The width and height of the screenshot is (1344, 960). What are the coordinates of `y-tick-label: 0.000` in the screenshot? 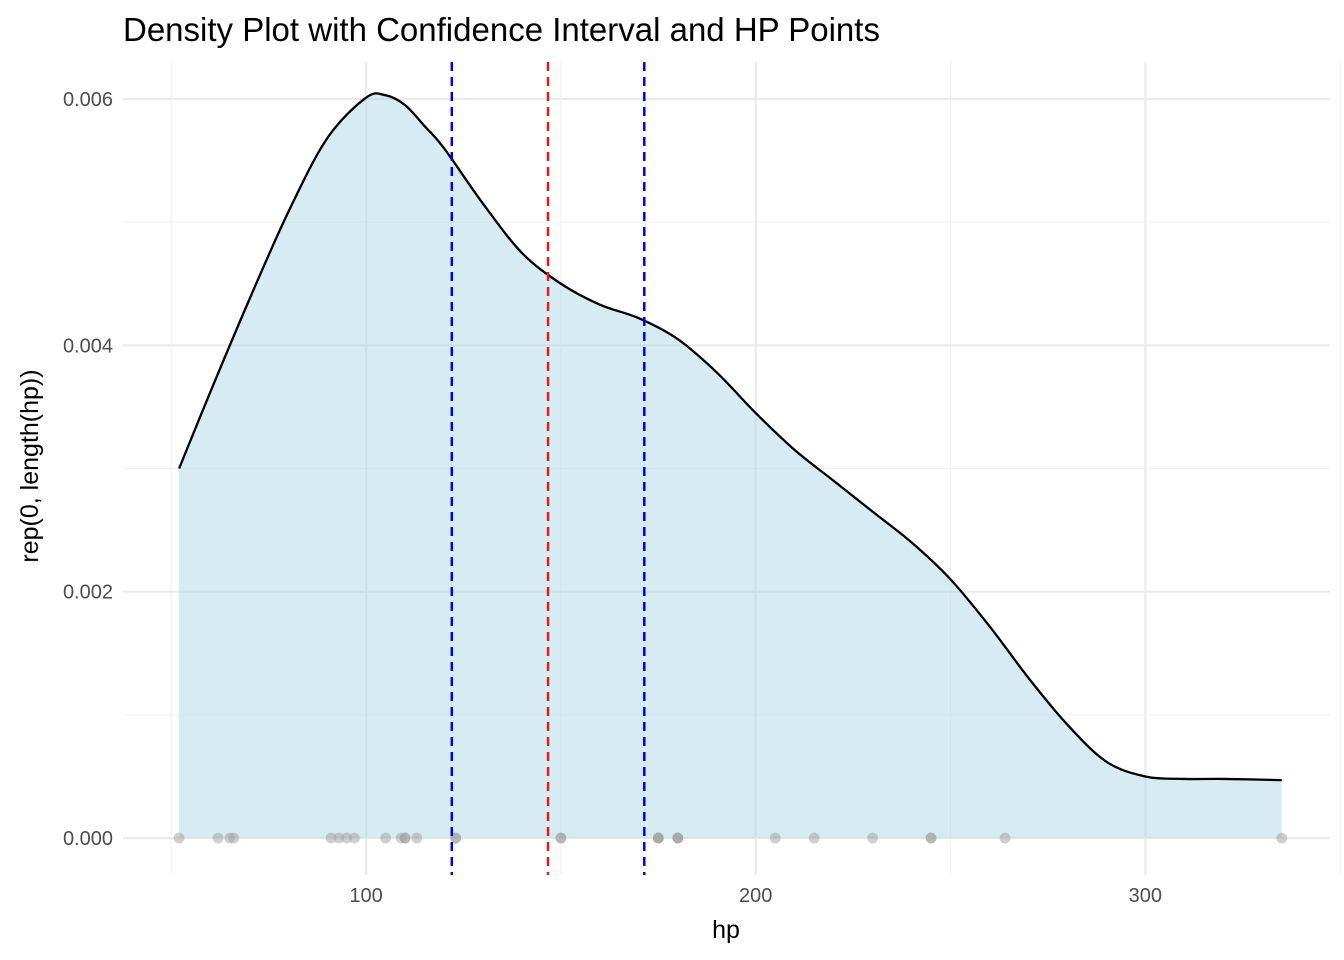 It's located at (88, 839).